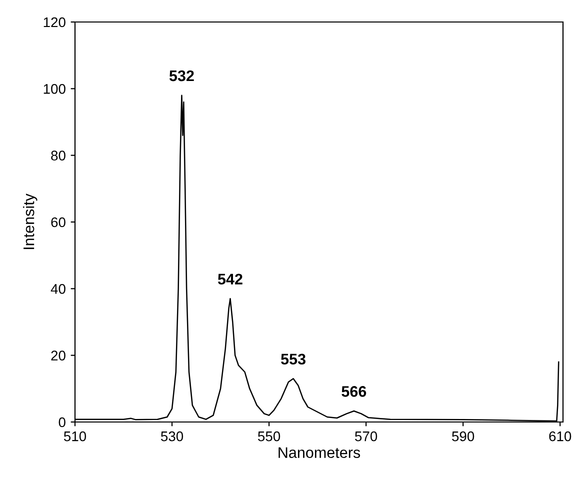 This screenshot has height=488, width=582. I want to click on x-tick-label: 610, so click(560, 436).